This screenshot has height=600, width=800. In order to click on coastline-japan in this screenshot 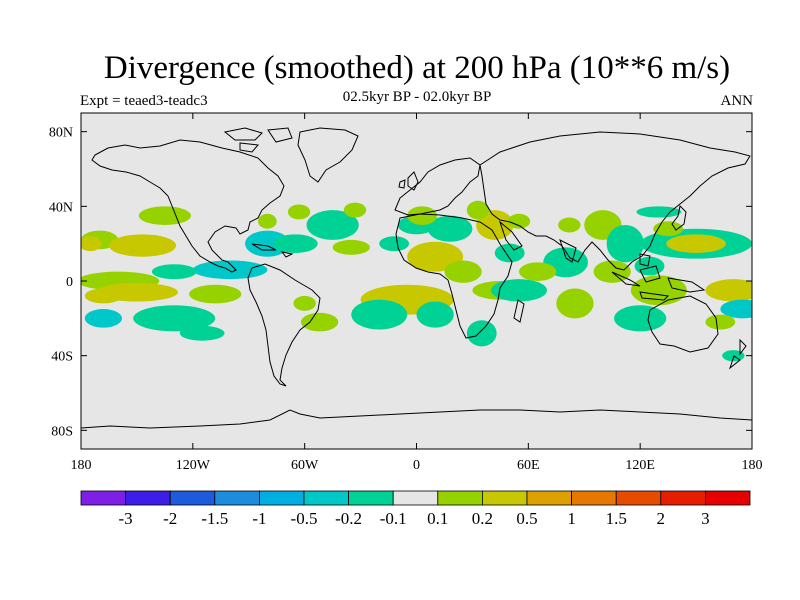, I will do `click(679, 217)`.